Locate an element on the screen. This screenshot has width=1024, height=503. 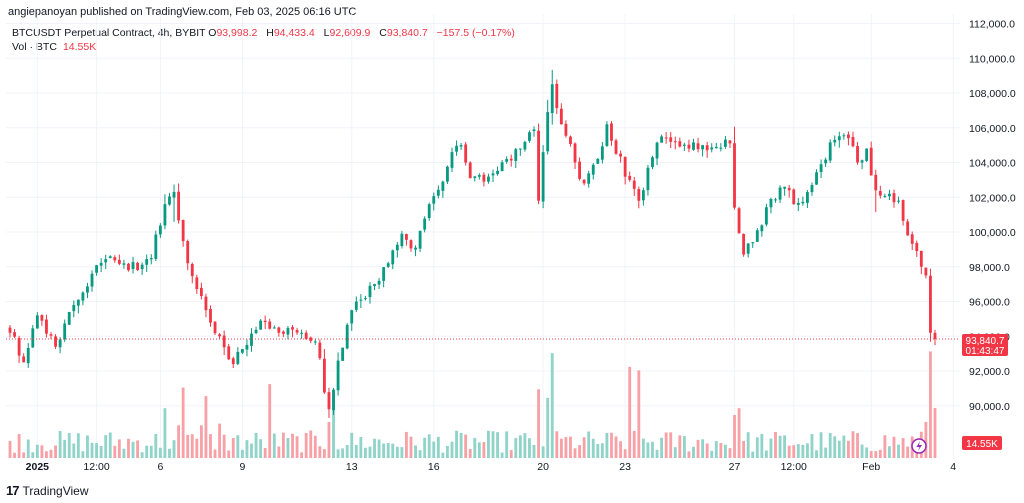
alert-icon is located at coordinates (919, 446).